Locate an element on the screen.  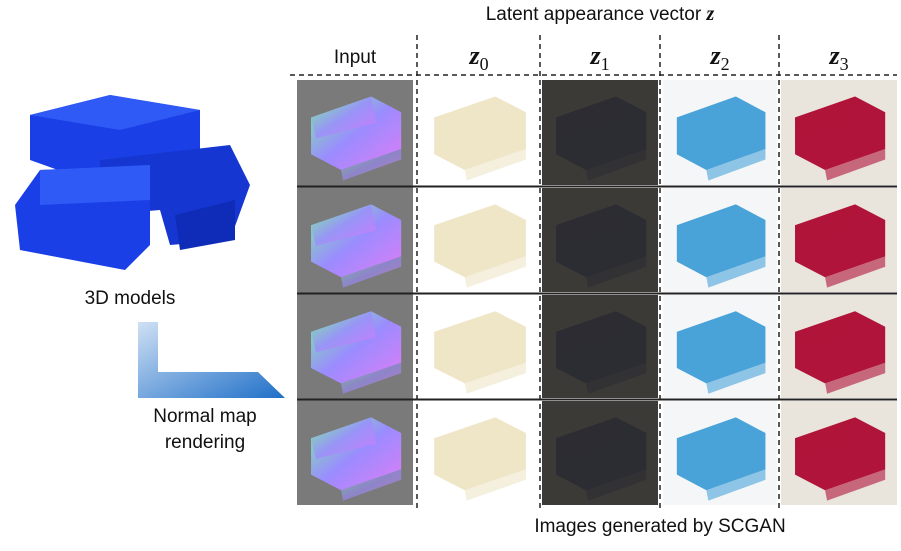
models-label: 3D models is located at coordinates (130, 298).